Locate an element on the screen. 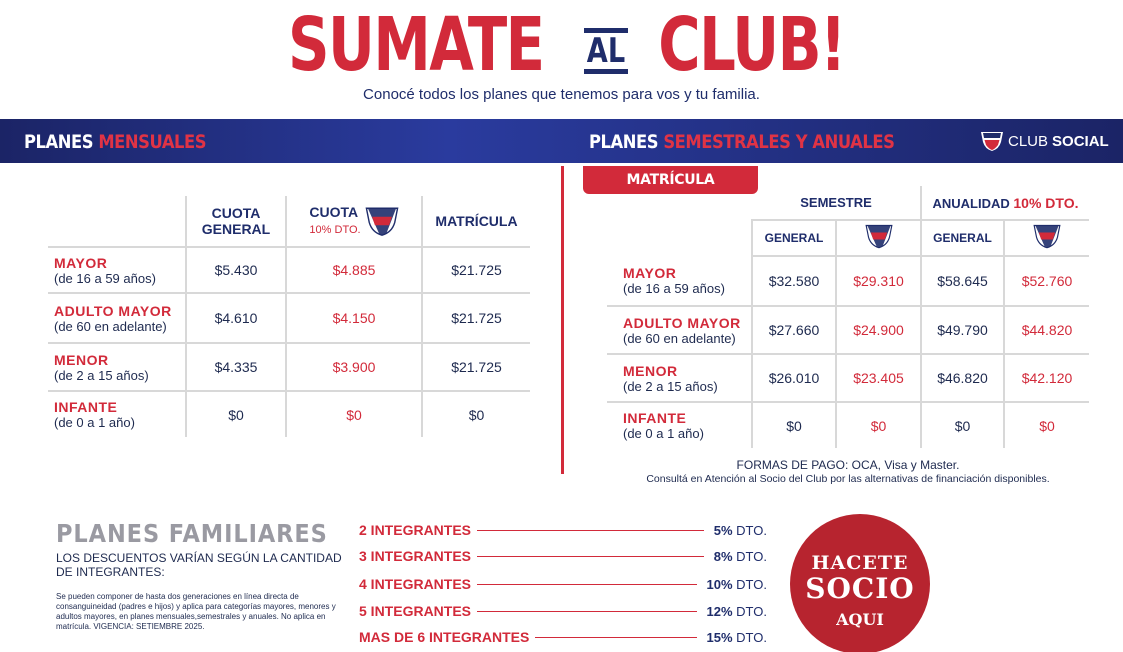 The width and height of the screenshot is (1123, 652). col-an-socio is located at coordinates (1046, 238).